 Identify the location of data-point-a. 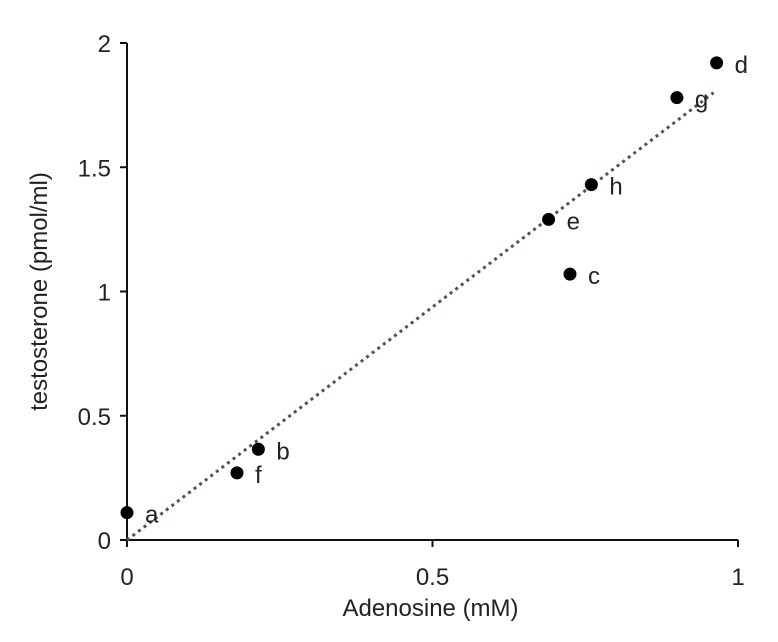
(127, 513).